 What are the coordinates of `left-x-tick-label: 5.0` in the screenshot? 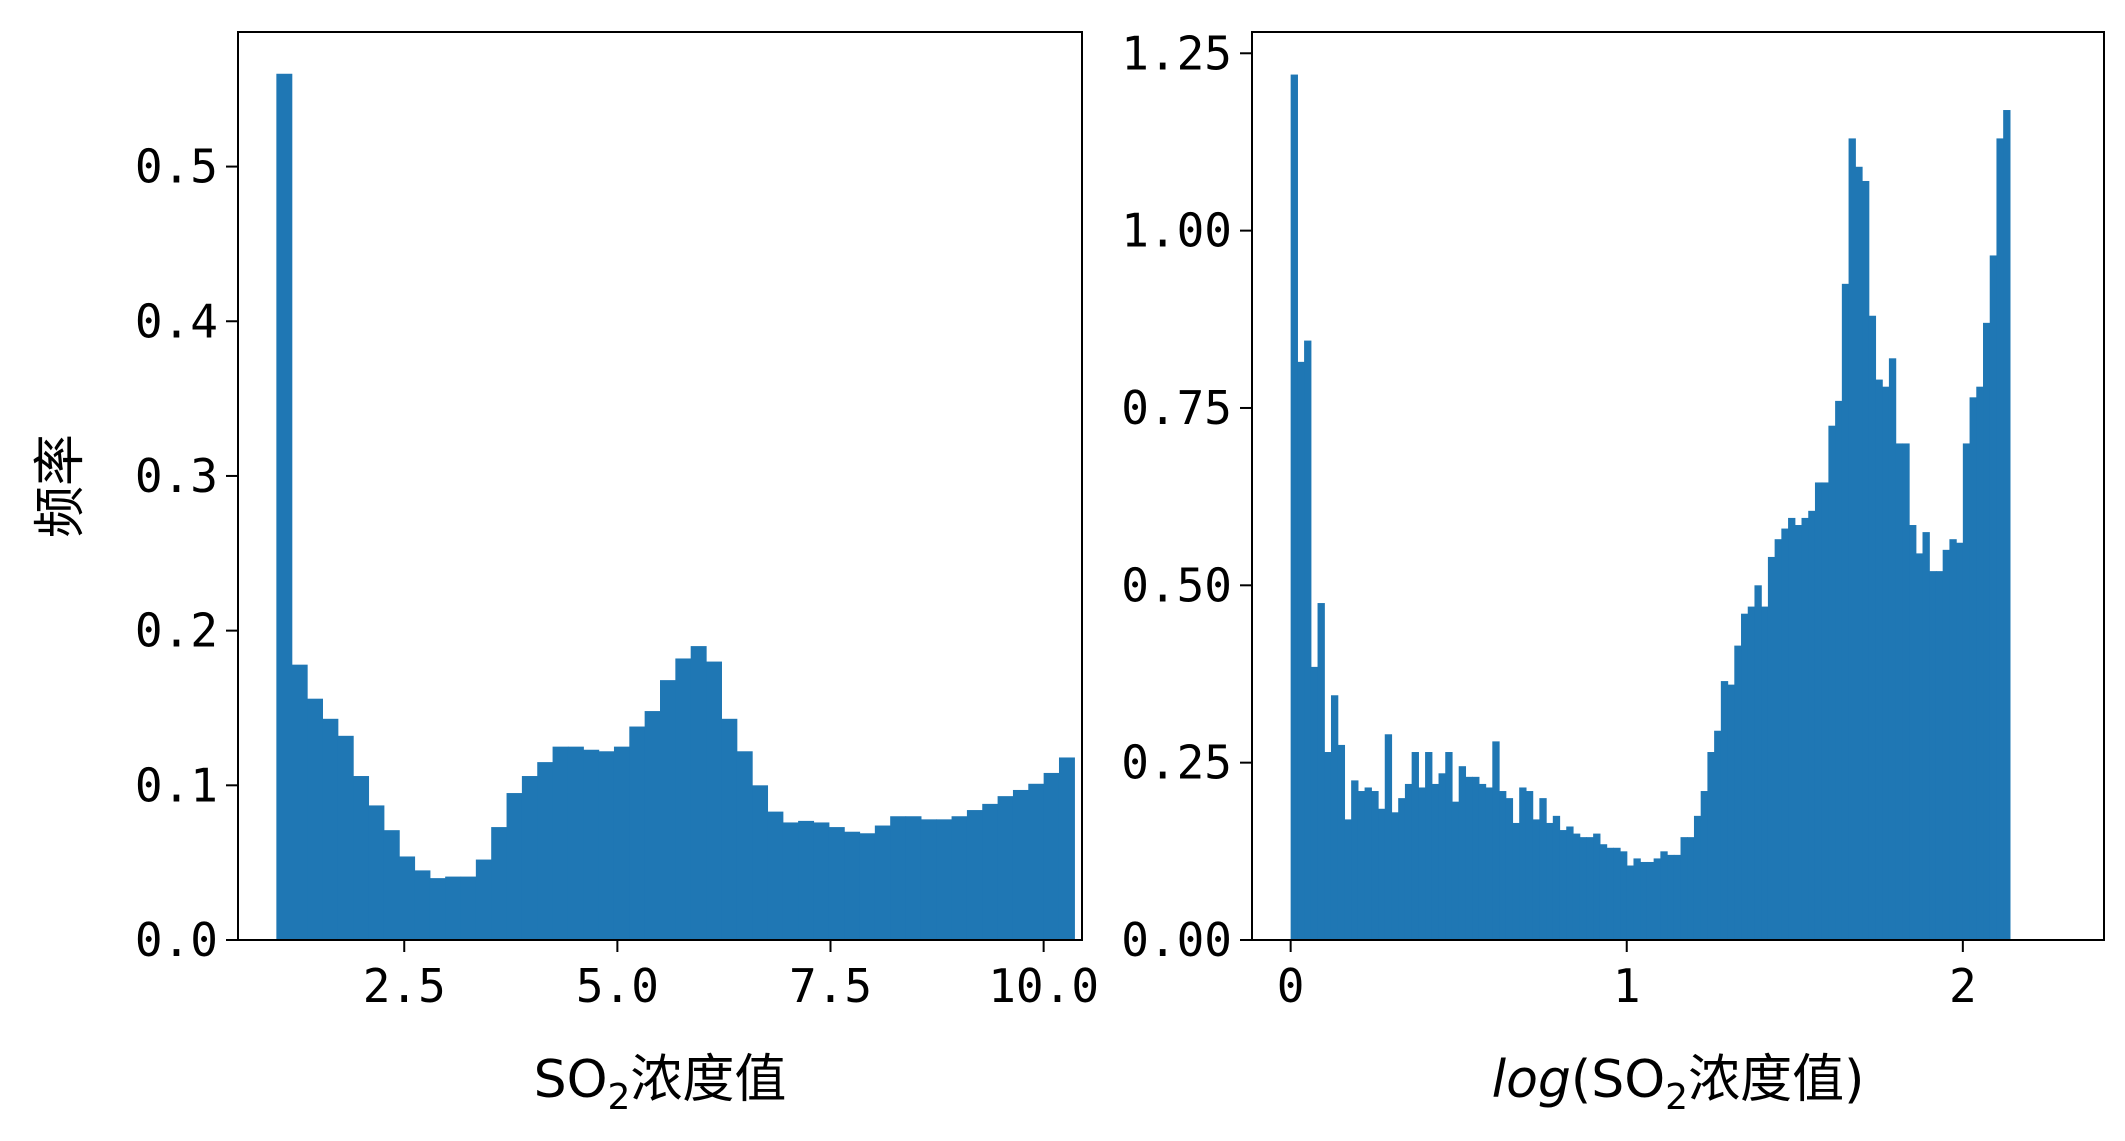 It's located at (617, 986).